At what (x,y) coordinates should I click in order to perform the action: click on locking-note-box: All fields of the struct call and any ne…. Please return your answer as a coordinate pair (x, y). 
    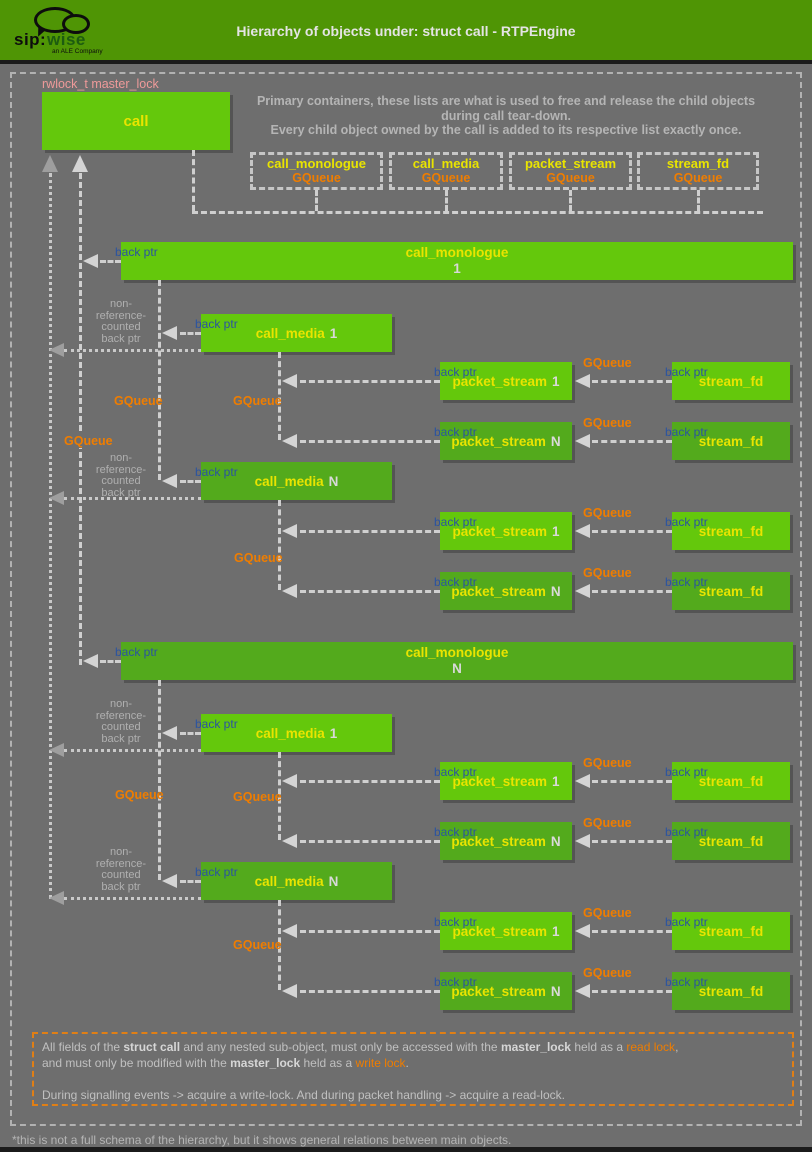
    Looking at the image, I should click on (413, 1069).